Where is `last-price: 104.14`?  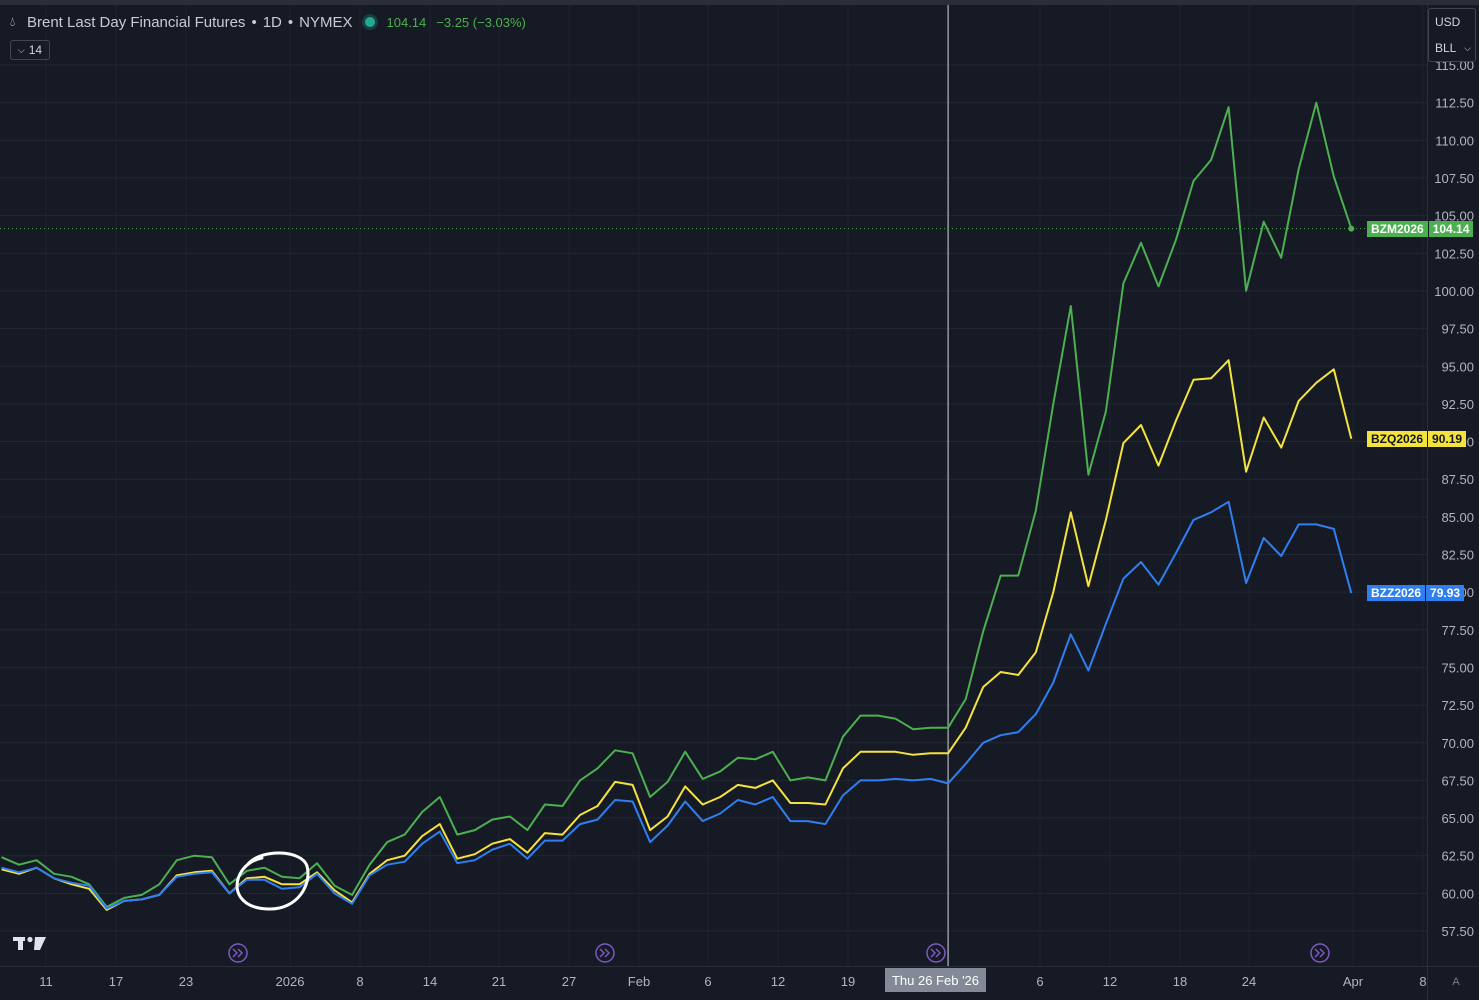
last-price: 104.14 is located at coordinates (406, 22).